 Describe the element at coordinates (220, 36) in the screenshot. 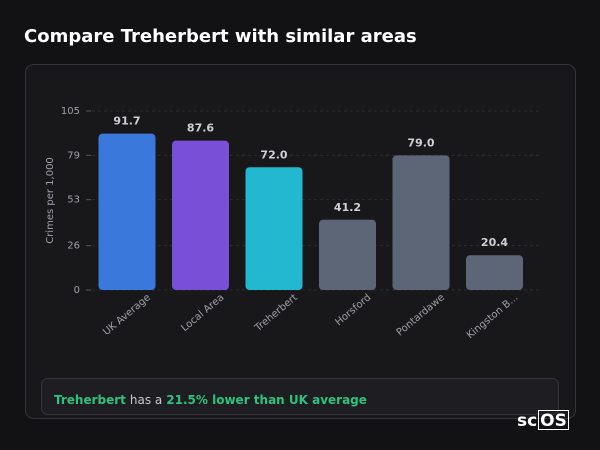

I see `page-title: Compare Treherbert with similar areas` at that location.